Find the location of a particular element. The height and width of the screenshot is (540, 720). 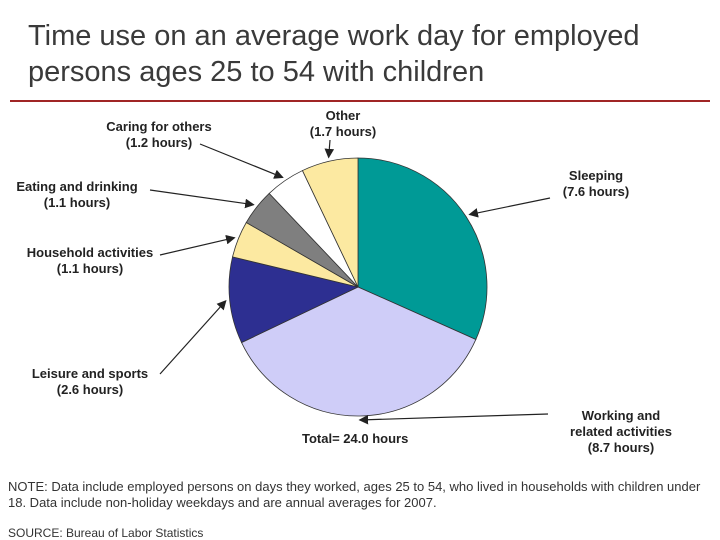

label-other-value: (1.7 hours) is located at coordinates (343, 131).